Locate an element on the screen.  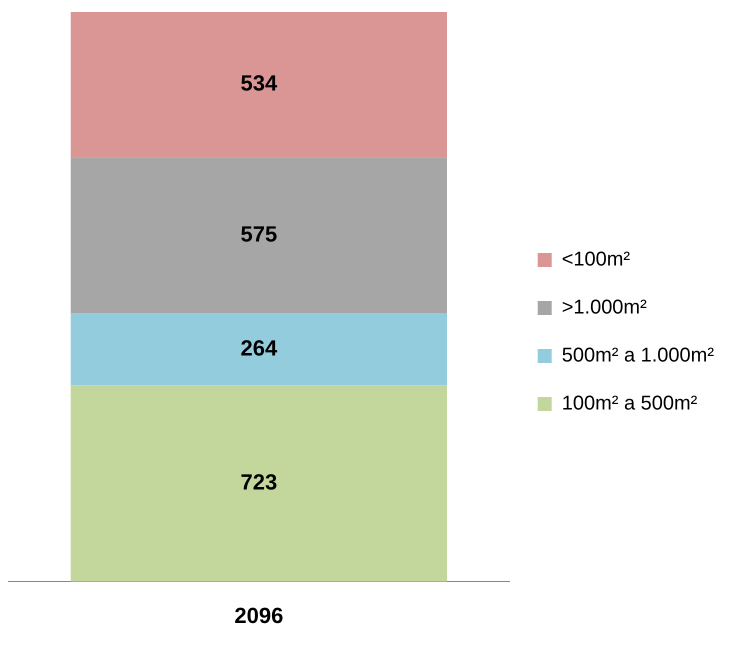
data-label: 534 is located at coordinates (259, 83).